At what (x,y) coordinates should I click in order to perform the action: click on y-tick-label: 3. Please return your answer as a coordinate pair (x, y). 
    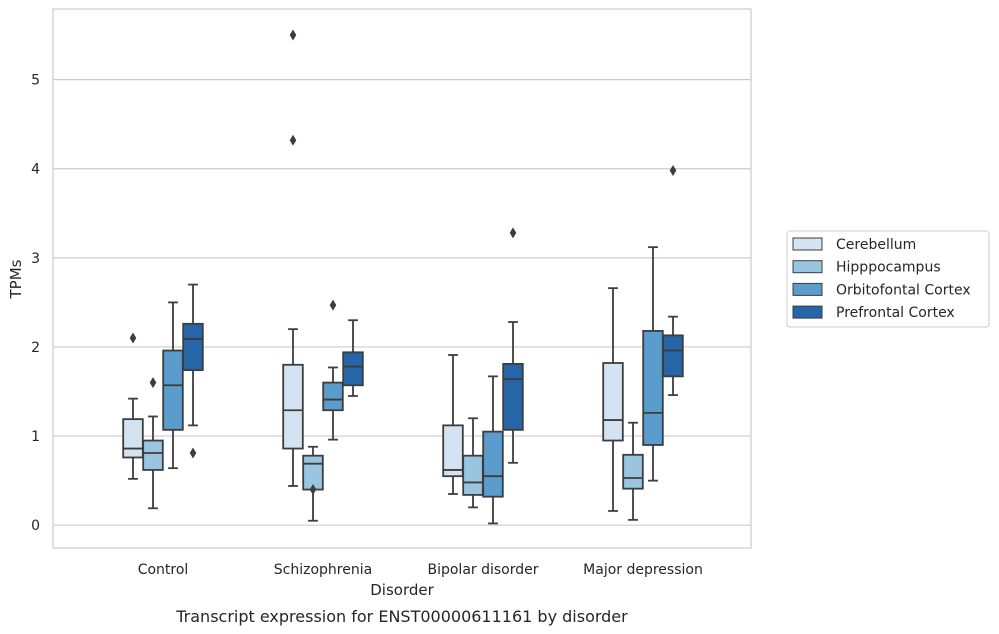
    Looking at the image, I should click on (35, 259).